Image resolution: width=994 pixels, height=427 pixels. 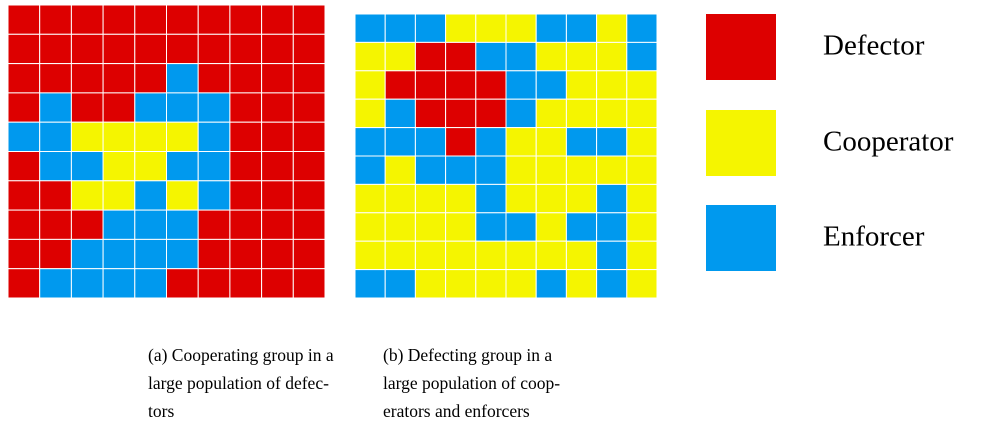 I want to click on legend-label: Cooperator, so click(x=888, y=142).